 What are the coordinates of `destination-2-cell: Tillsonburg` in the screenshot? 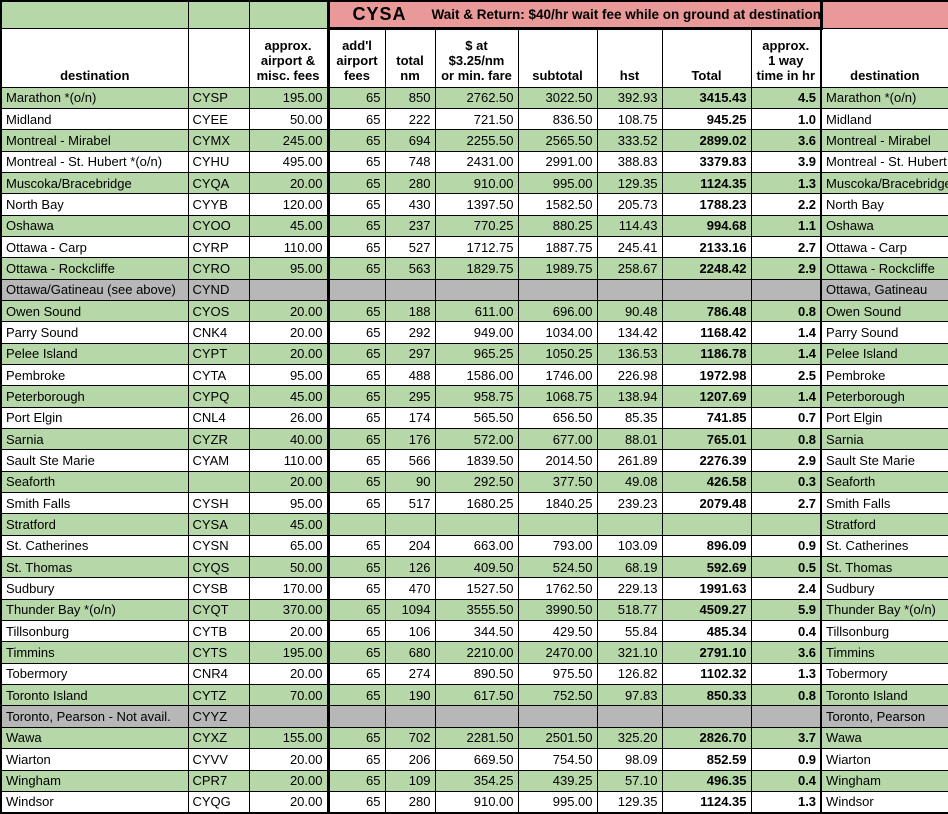 It's located at (884, 631).